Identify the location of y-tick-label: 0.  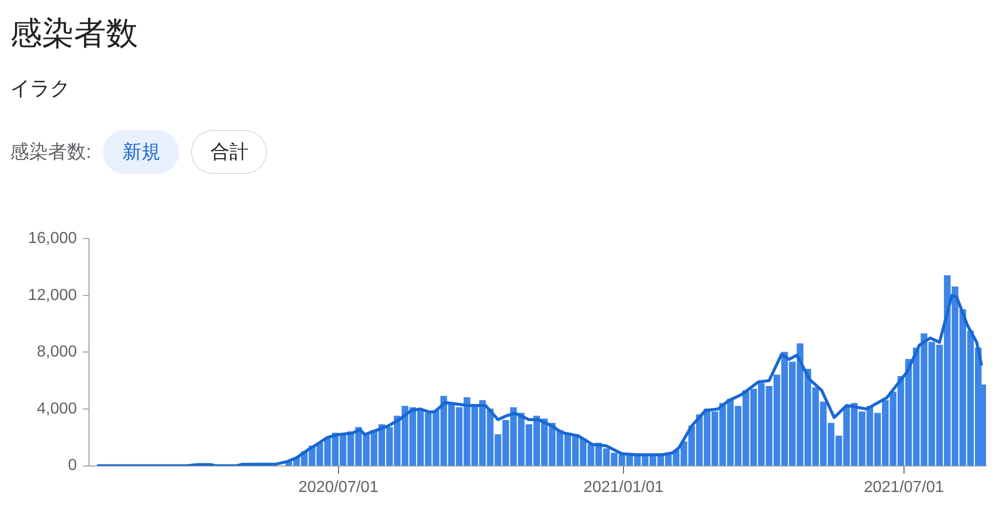
(73, 465).